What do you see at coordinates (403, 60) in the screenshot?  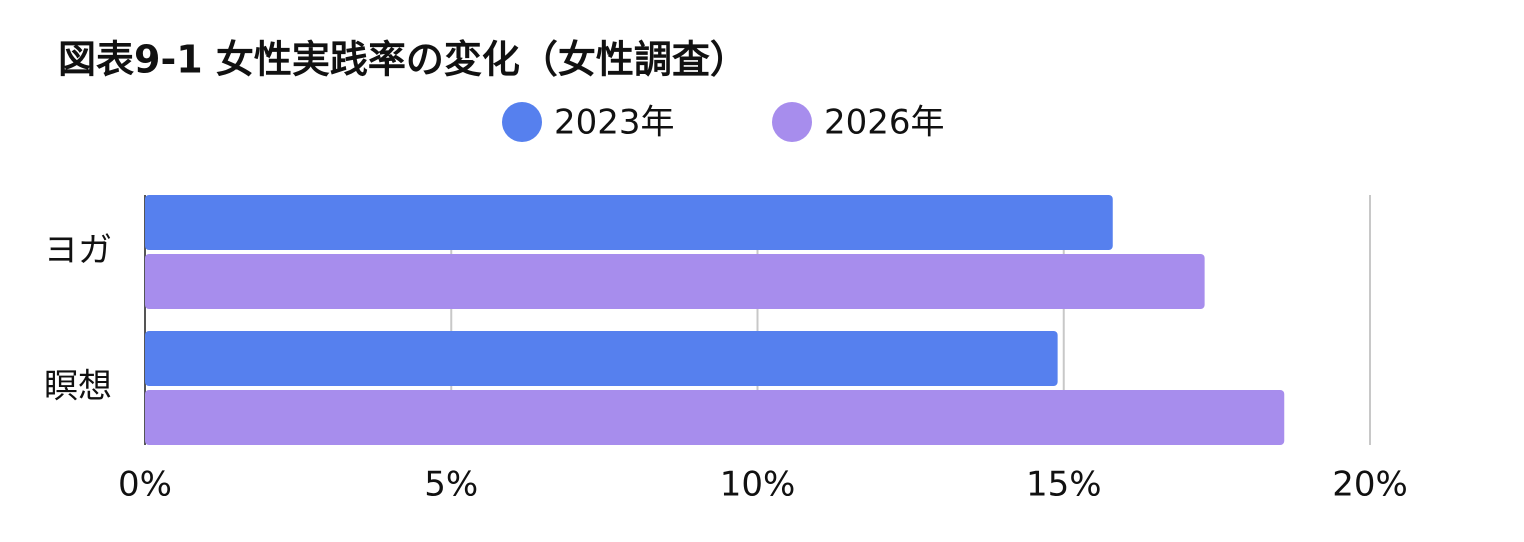 I see `chart-title: 図表9-1 女性実践率の変化（女性調査）` at bounding box center [403, 60].